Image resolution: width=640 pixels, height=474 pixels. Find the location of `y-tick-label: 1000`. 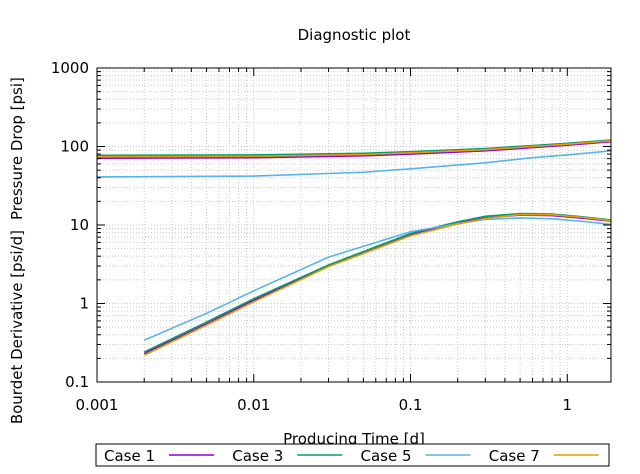

y-tick-label: 1000 is located at coordinates (70, 68).